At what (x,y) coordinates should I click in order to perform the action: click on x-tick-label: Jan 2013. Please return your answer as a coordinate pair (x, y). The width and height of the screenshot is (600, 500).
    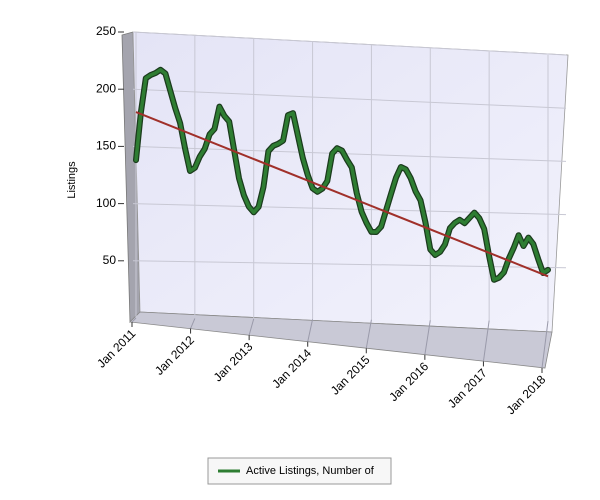
    Looking at the image, I should click on (233, 361).